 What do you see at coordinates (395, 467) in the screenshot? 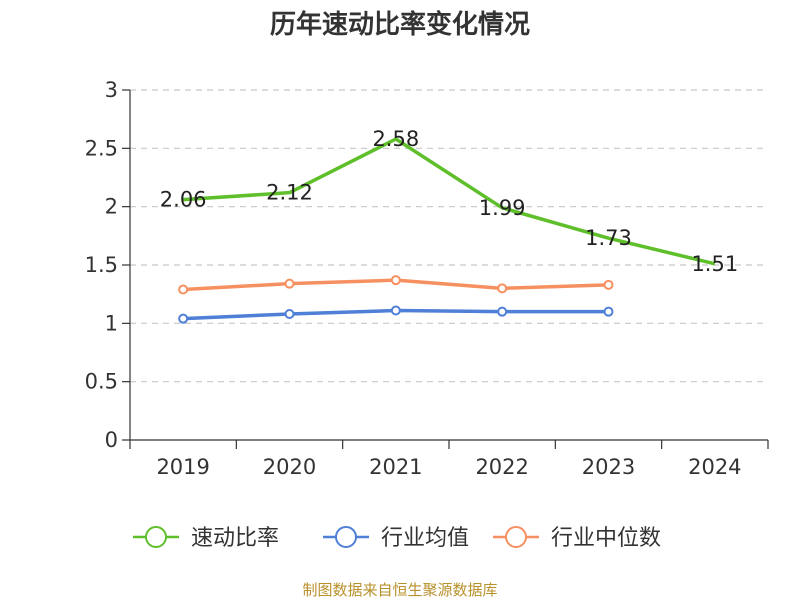
I see `x-tick-label: 2021` at bounding box center [395, 467].